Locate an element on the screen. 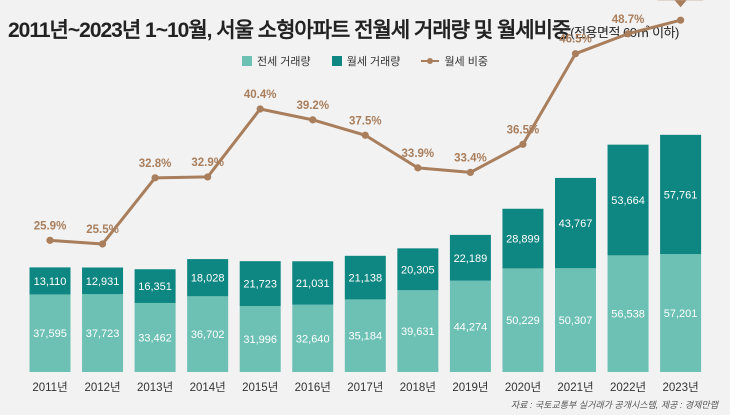 The image size is (730, 415). x-tick-label: 2015년 is located at coordinates (260, 387).